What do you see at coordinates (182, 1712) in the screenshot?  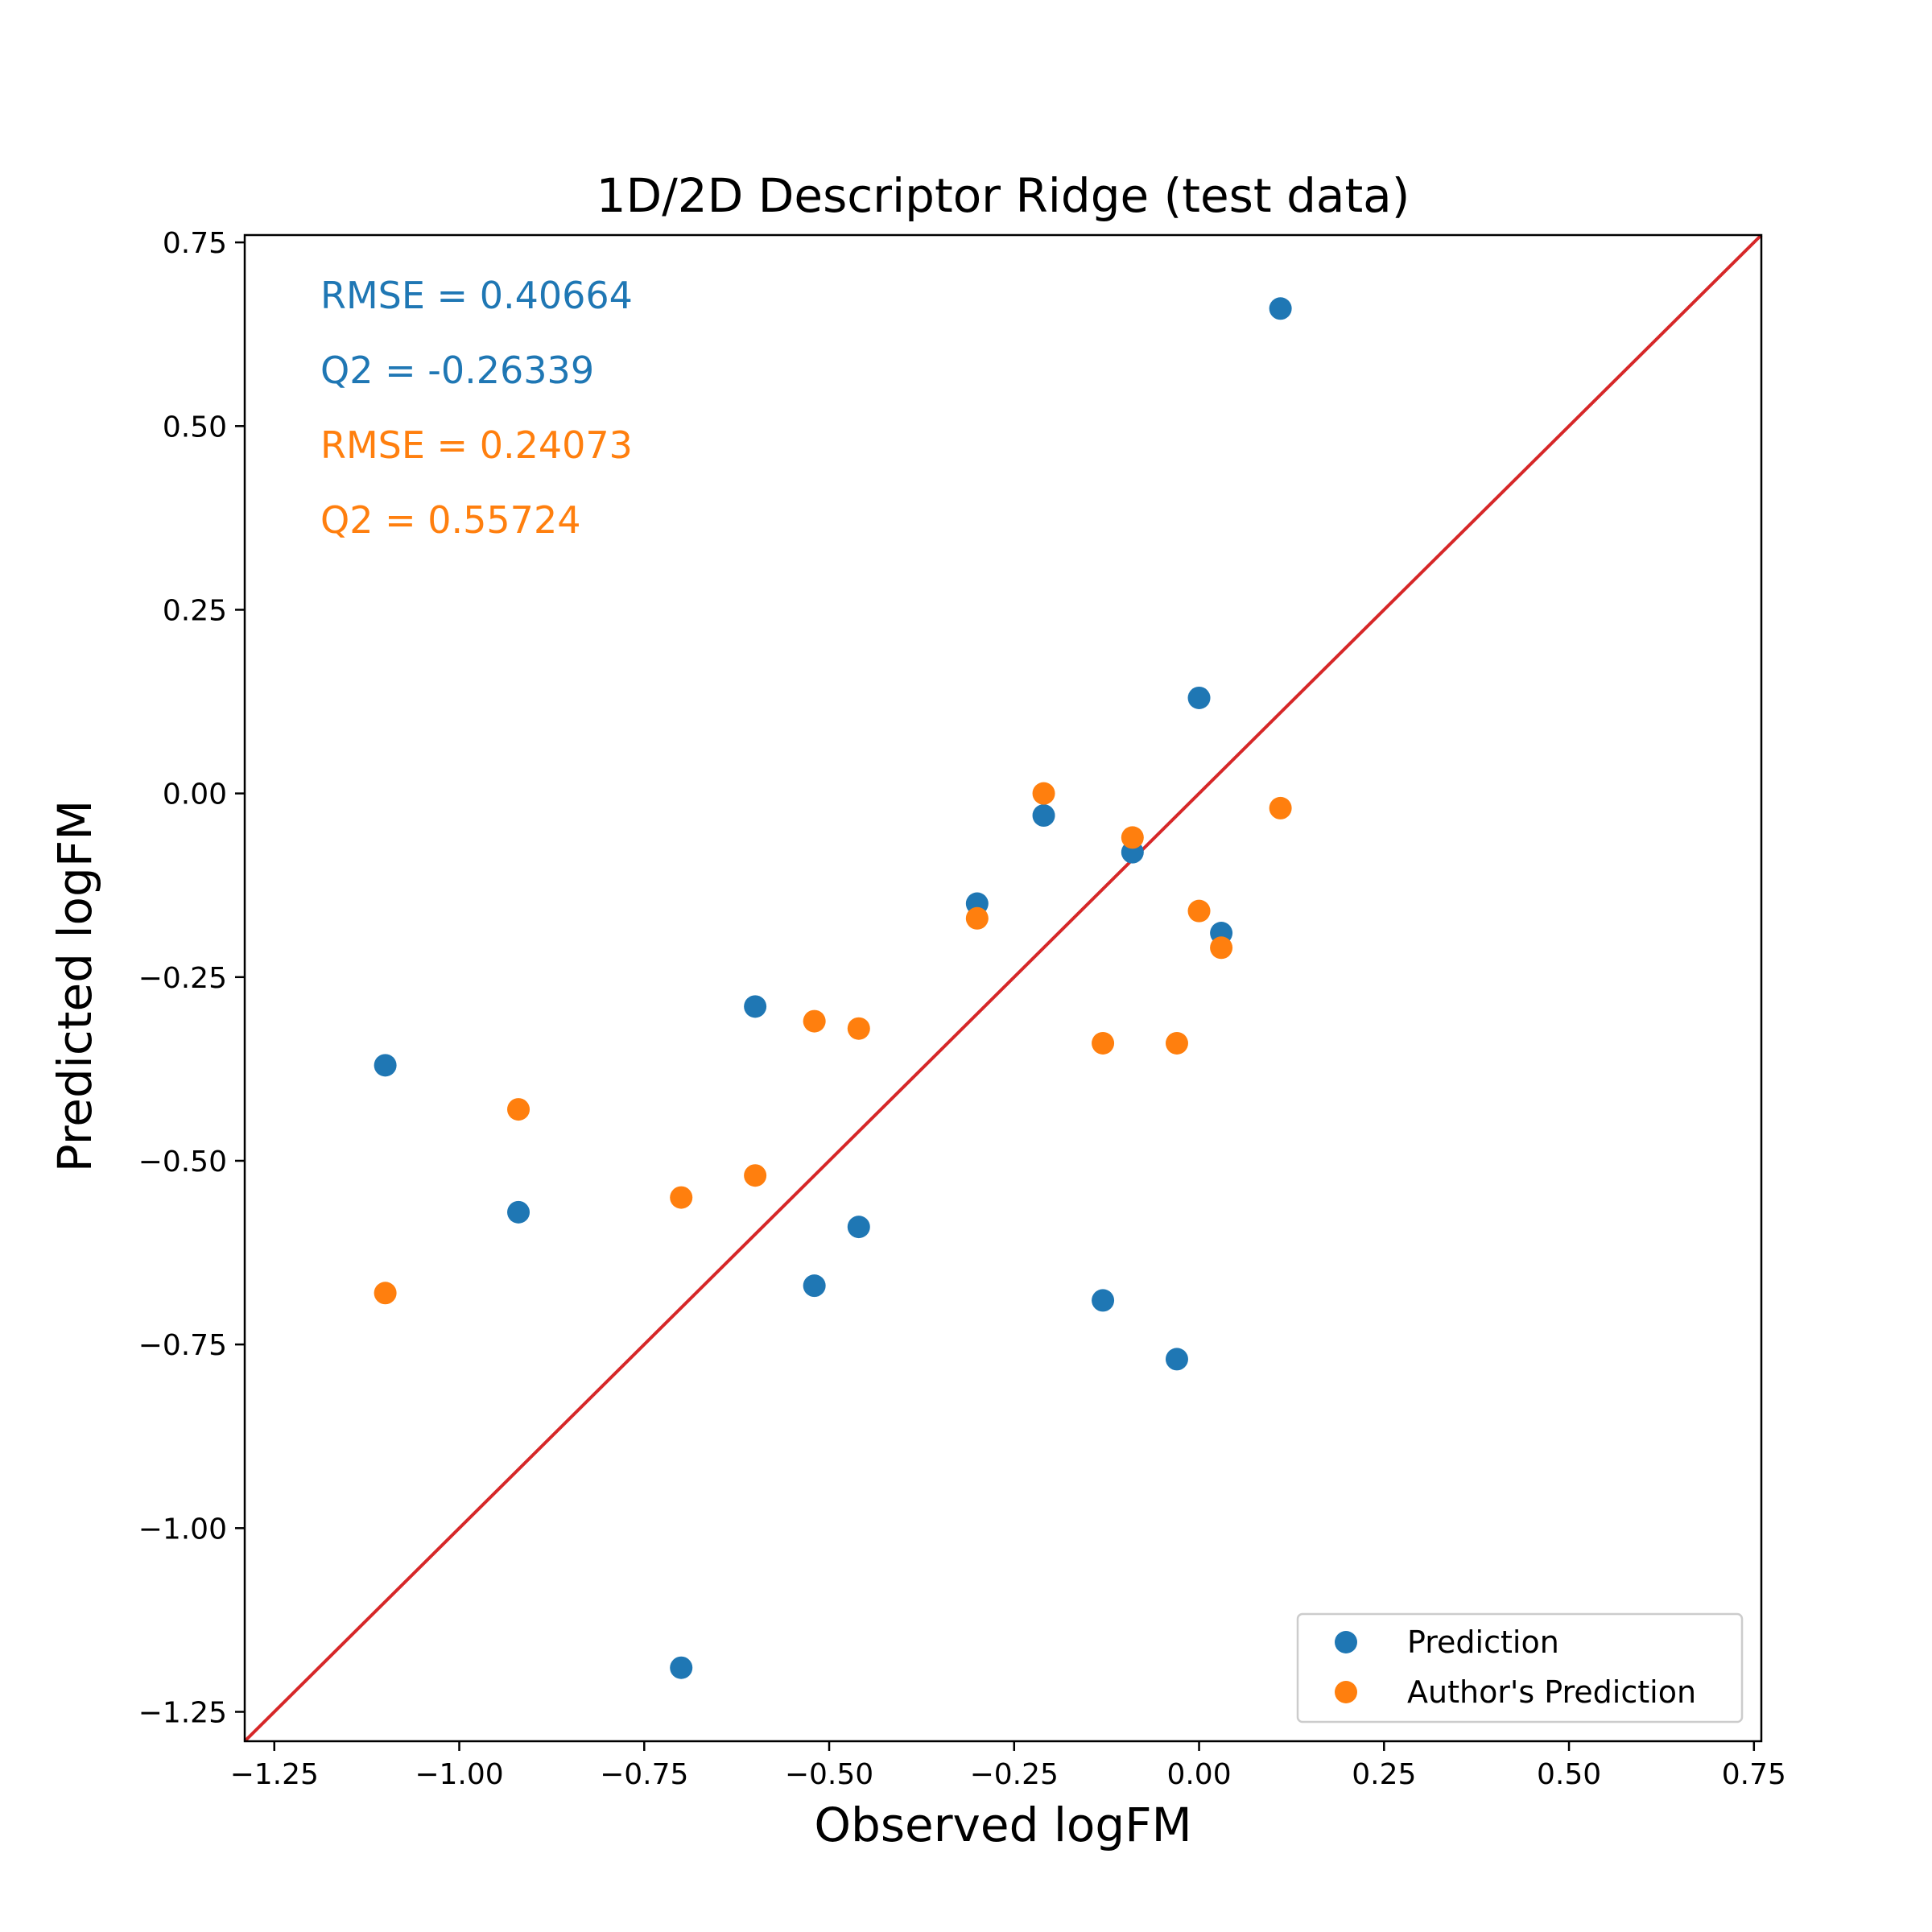 I see `y-tick-label: −1.25` at bounding box center [182, 1712].